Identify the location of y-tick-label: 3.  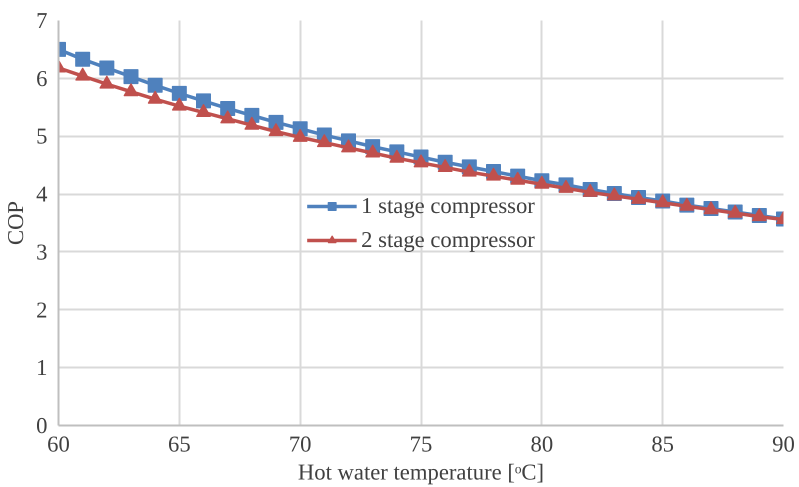
(42, 251).